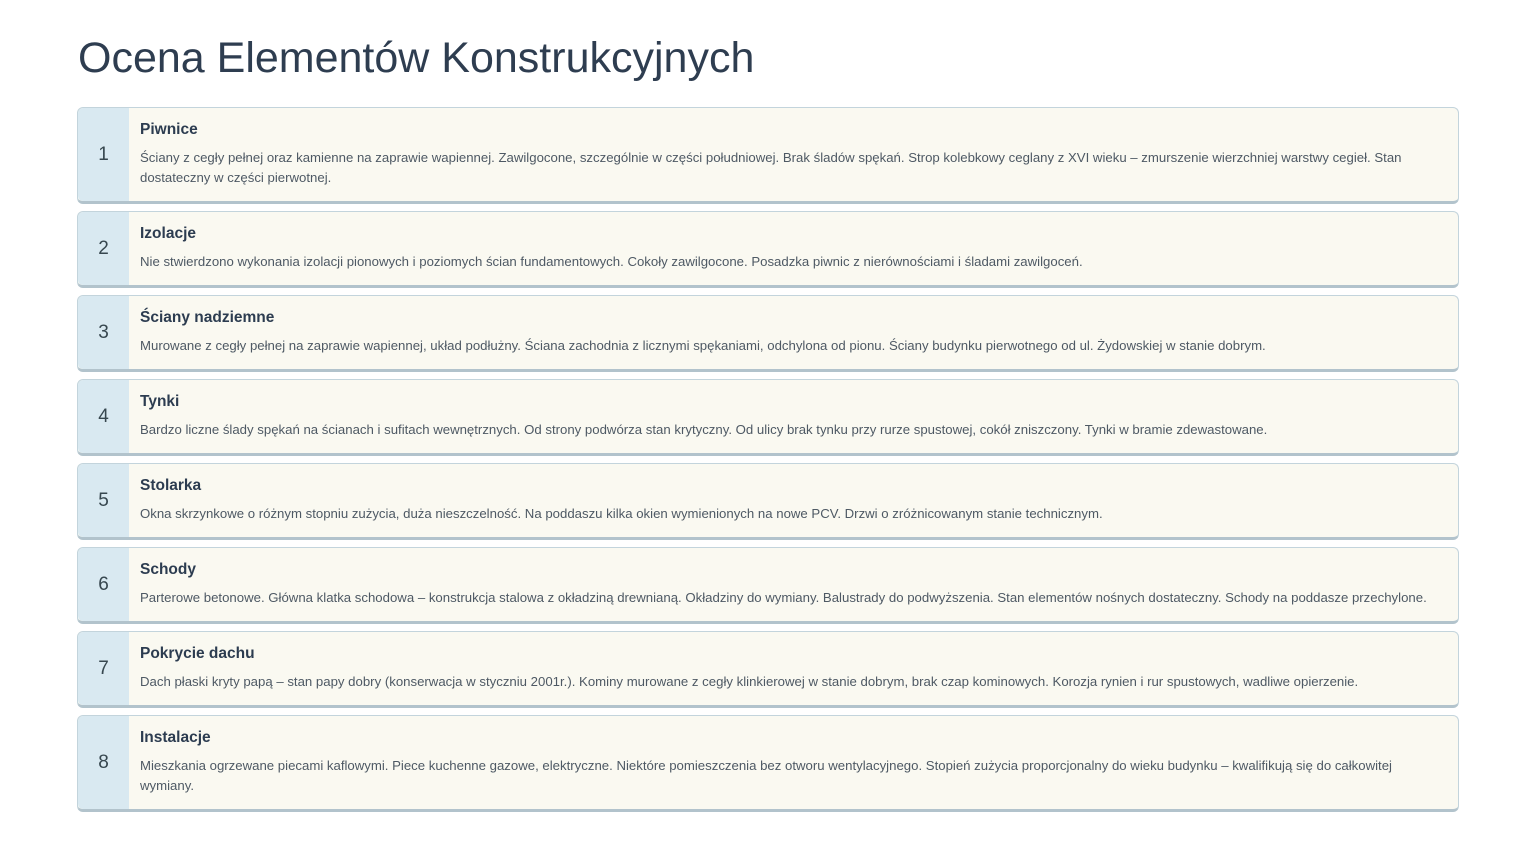 Image resolution: width=1536 pixels, height=864 pixels. What do you see at coordinates (207, 317) in the screenshot?
I see `item-heading: Ściany nadziemne` at bounding box center [207, 317].